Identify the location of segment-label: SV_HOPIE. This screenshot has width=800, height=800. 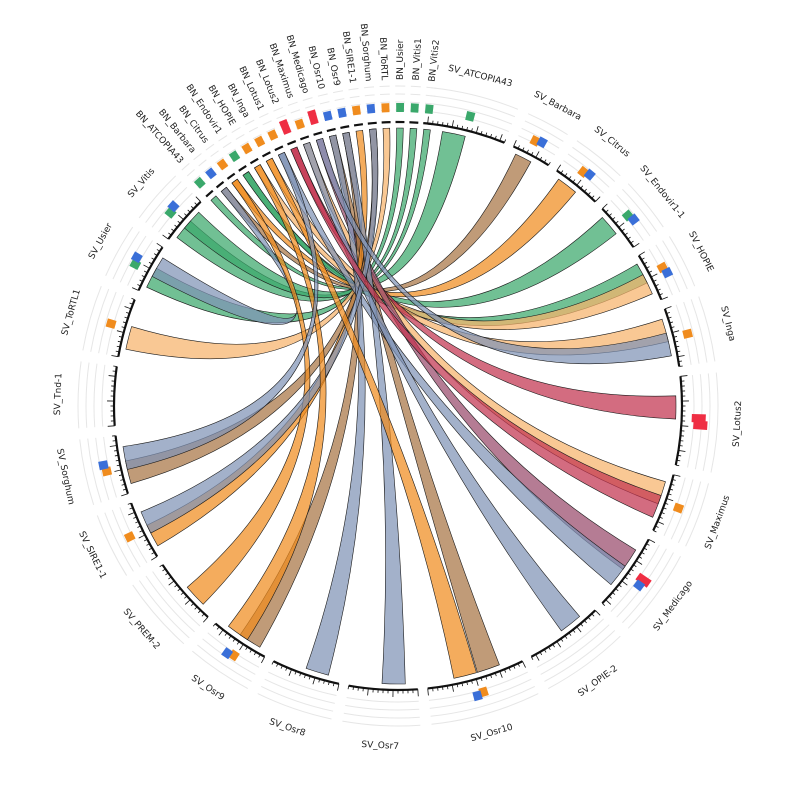
(700, 252).